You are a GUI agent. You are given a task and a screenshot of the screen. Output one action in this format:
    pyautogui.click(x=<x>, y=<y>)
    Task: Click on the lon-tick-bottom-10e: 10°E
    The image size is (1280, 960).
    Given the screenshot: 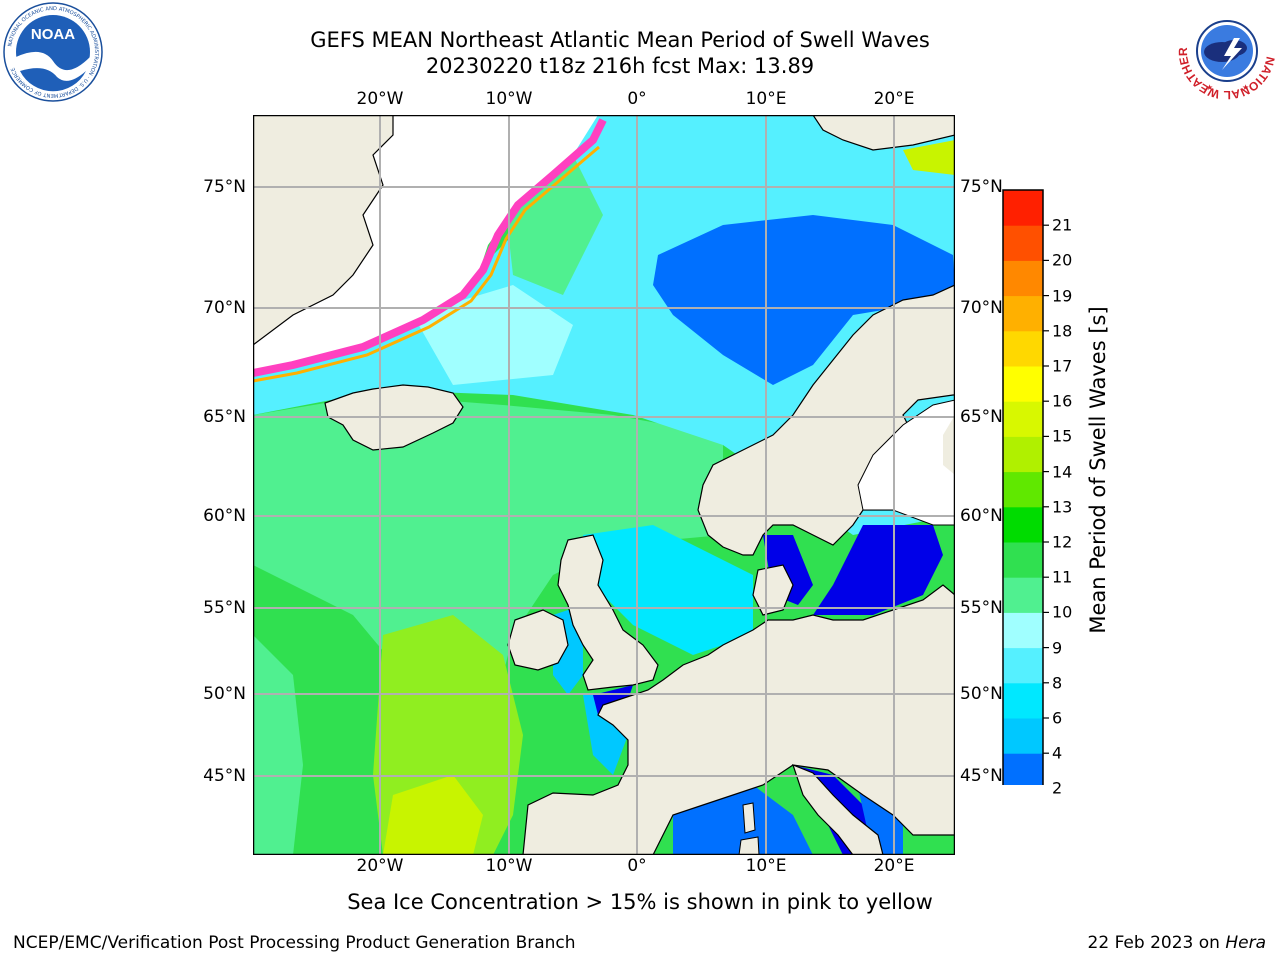 What is the action you would take?
    pyautogui.click(x=766, y=866)
    